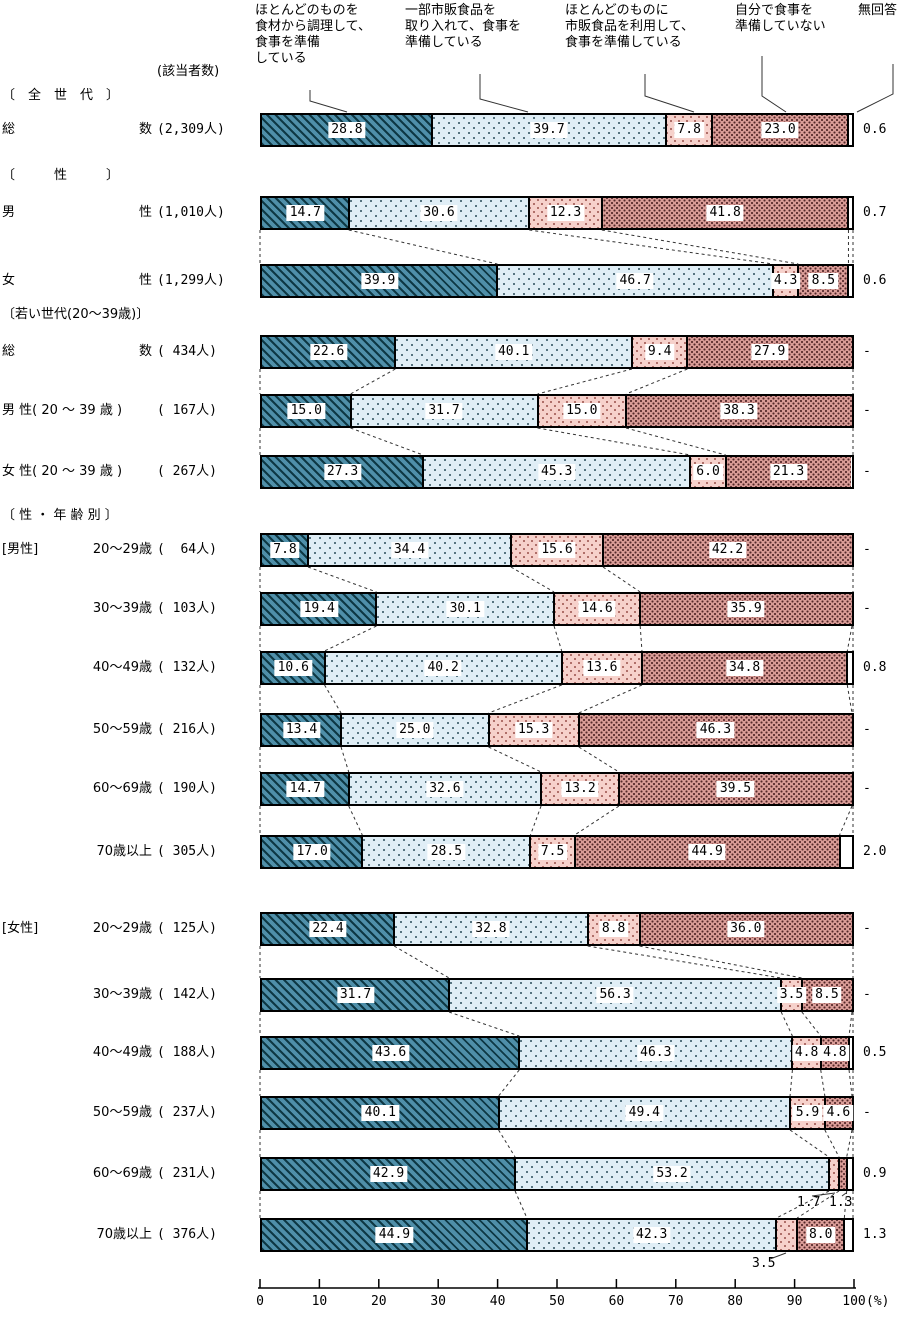 The width and height of the screenshot is (921, 1321). Describe the element at coordinates (312, 852) in the screenshot. I see `segment-value-label: 17.0` at that location.